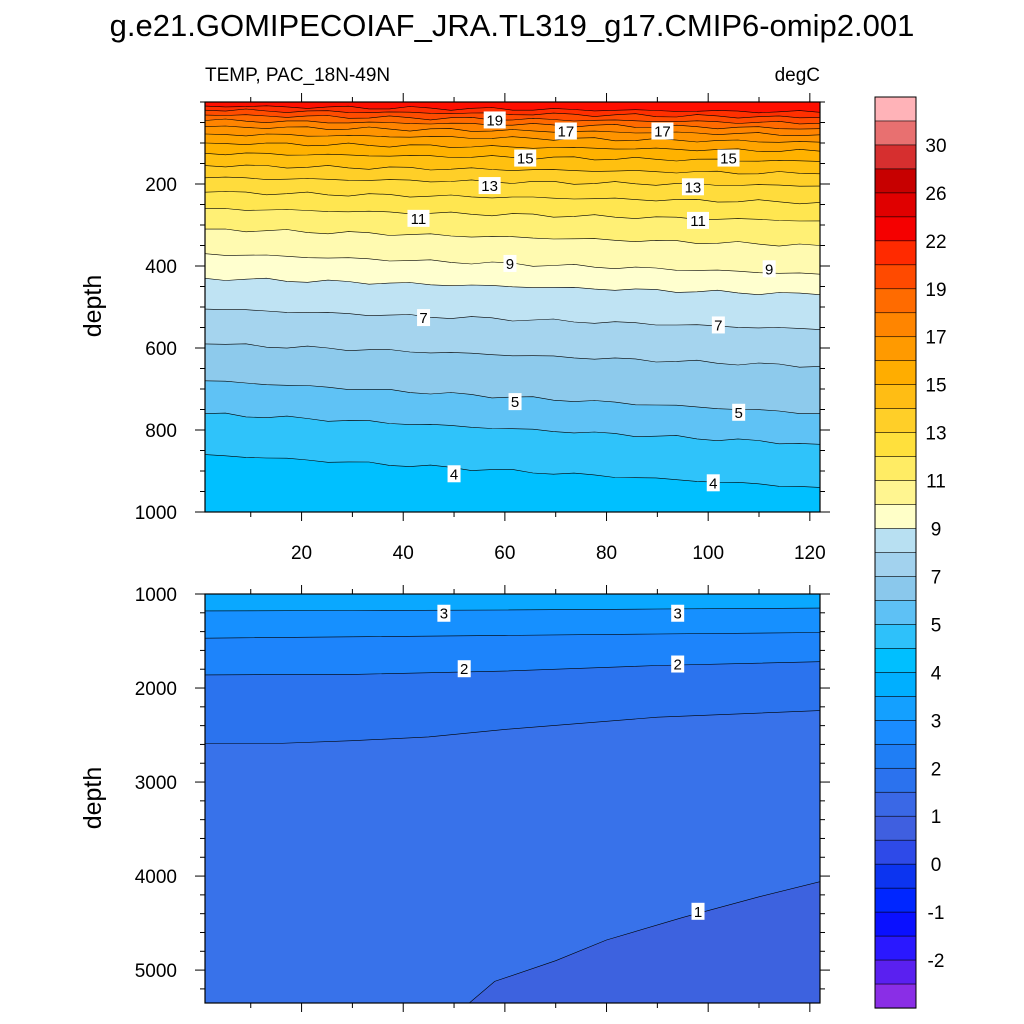 This screenshot has height=1024, width=1024. I want to click on colorbar-tick-label: -1, so click(936, 913).